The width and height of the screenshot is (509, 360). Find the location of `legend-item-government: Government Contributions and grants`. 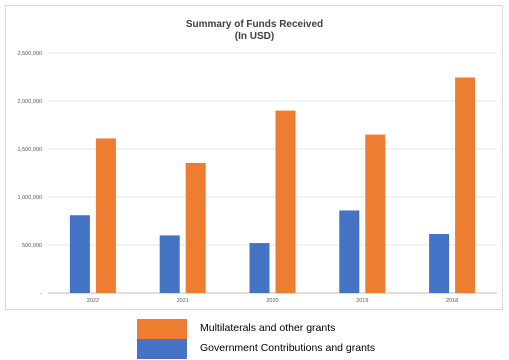

legend-item-government: Government Contributions and grants is located at coordinates (317, 349).